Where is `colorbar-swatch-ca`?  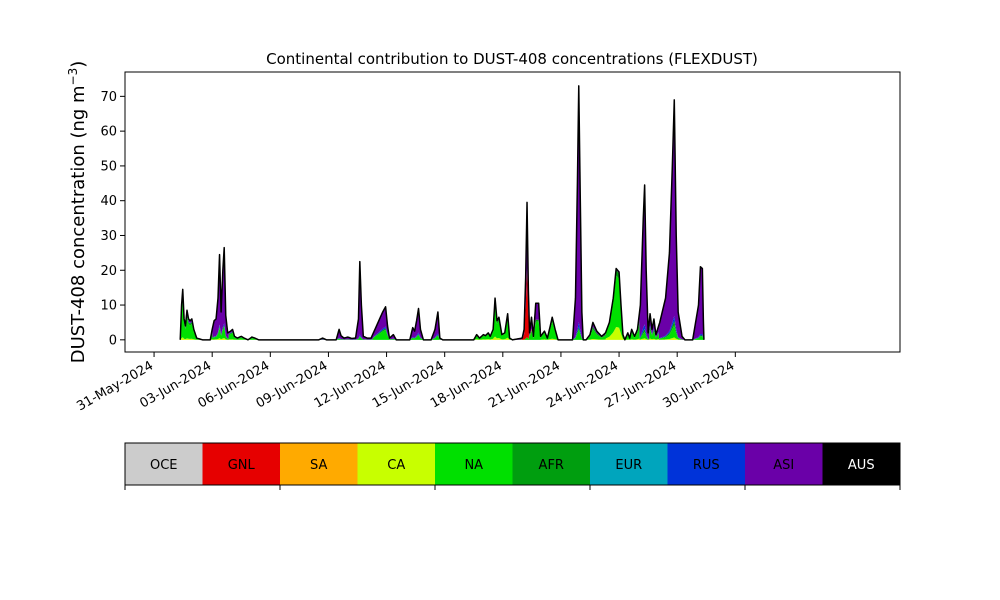 colorbar-swatch-ca is located at coordinates (396, 464).